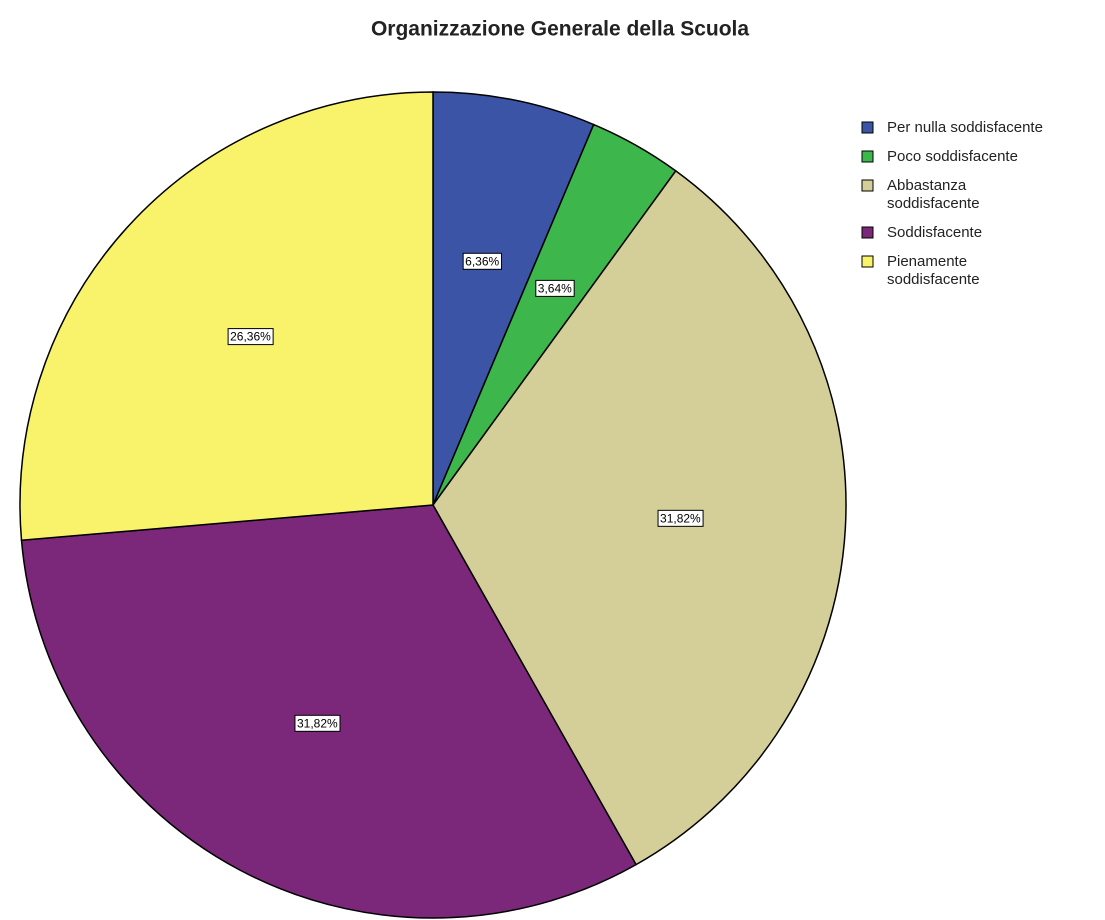  I want to click on value-label-group: 6,36%, so click(482, 261).